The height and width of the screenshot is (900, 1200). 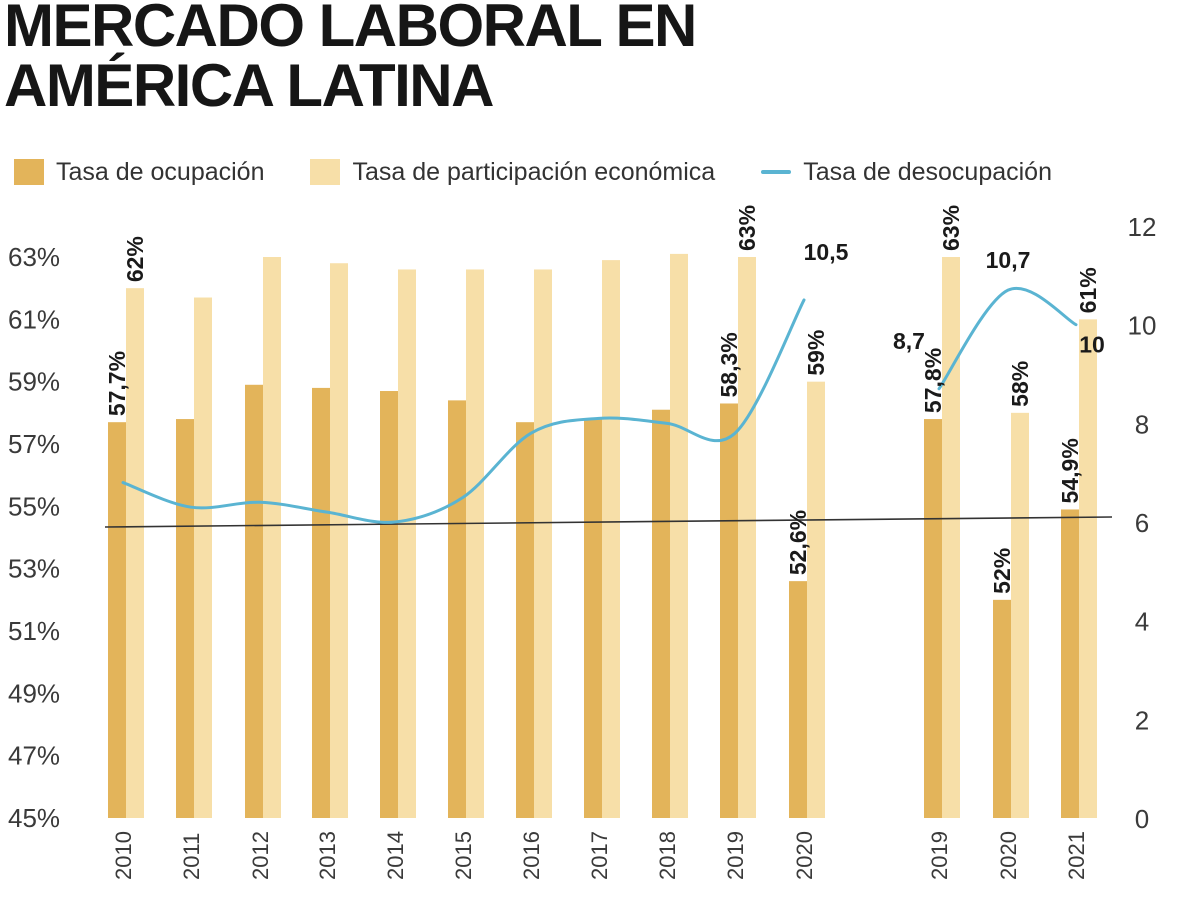 I want to click on right-axis-tick-label: 4, so click(x=1142, y=622).